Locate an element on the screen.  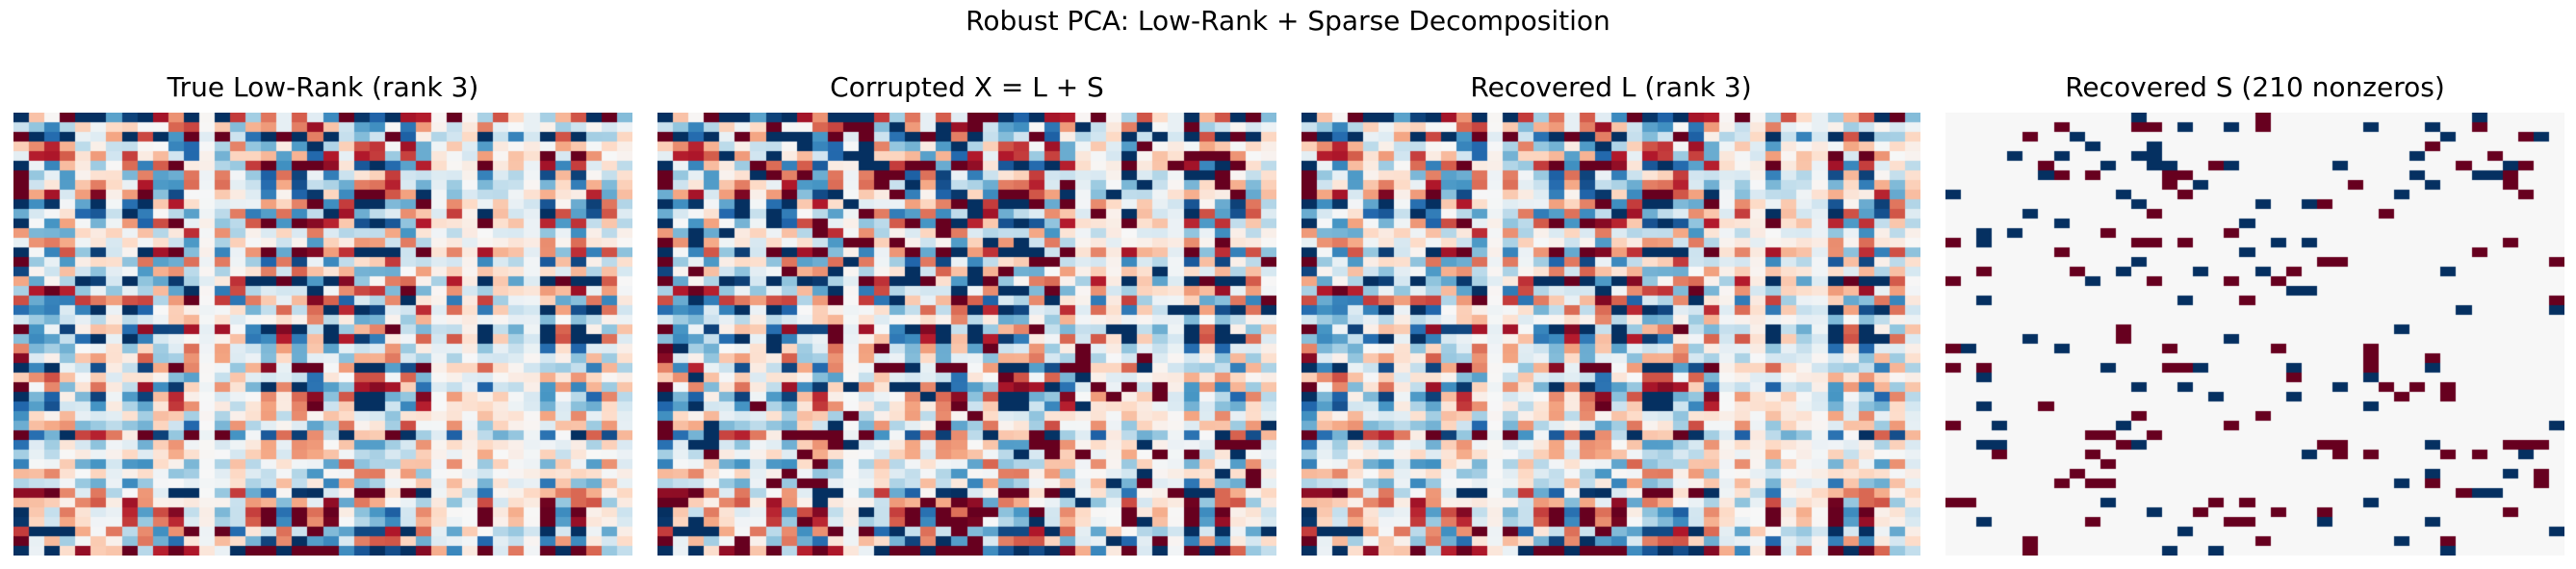
panel-title-corrupted-x: Corrupted X = L + S is located at coordinates (967, 87).